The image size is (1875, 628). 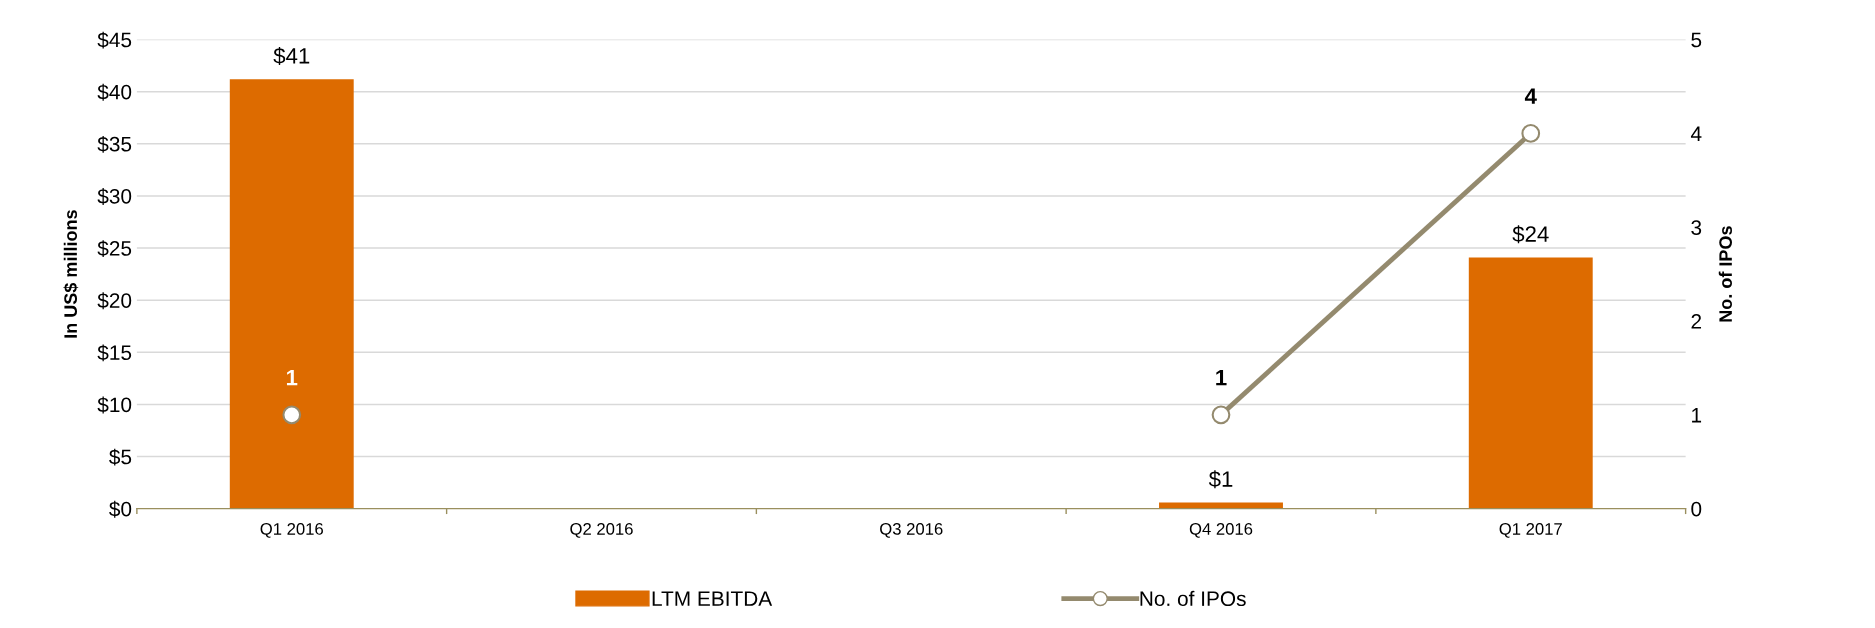 What do you see at coordinates (114, 144) in the screenshot?
I see `y-tick-label: $35` at bounding box center [114, 144].